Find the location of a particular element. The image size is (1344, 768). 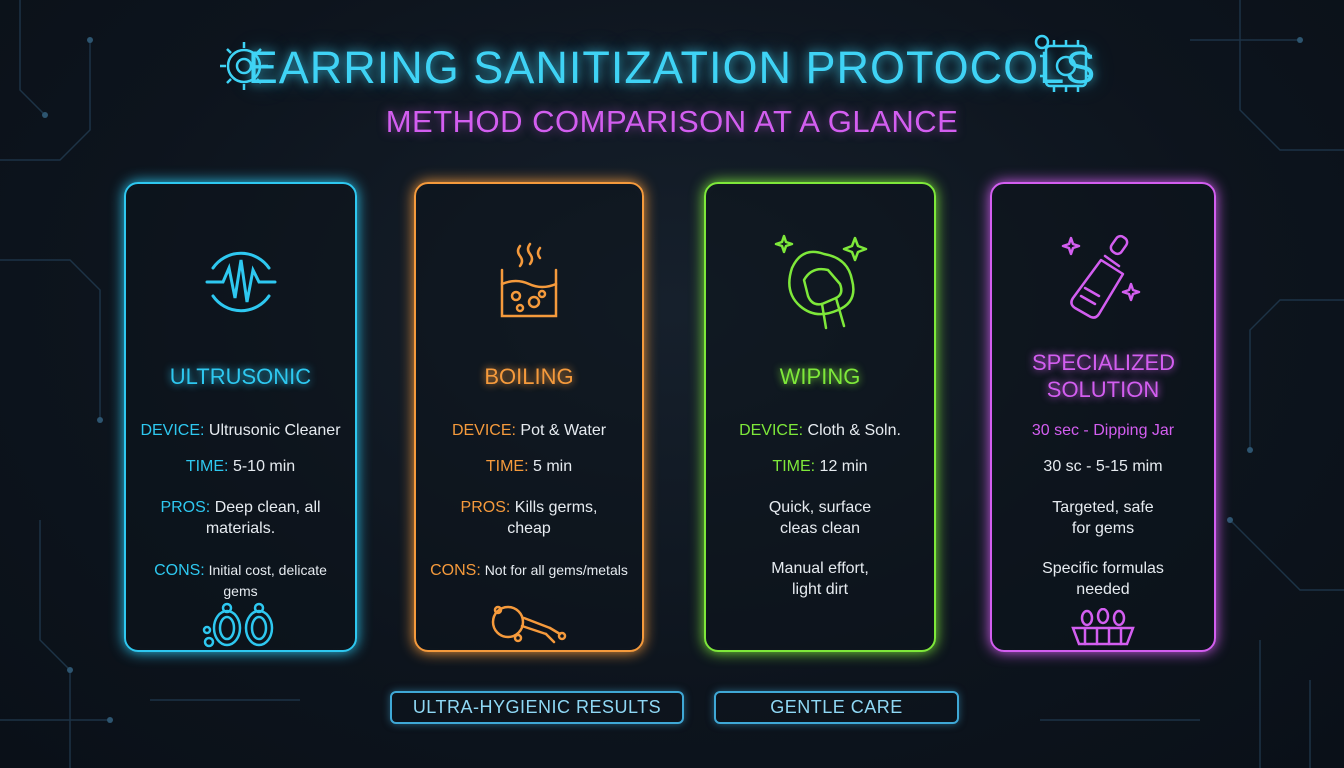

pros-row: Quick, surface cleas clean is located at coordinates (820, 518).